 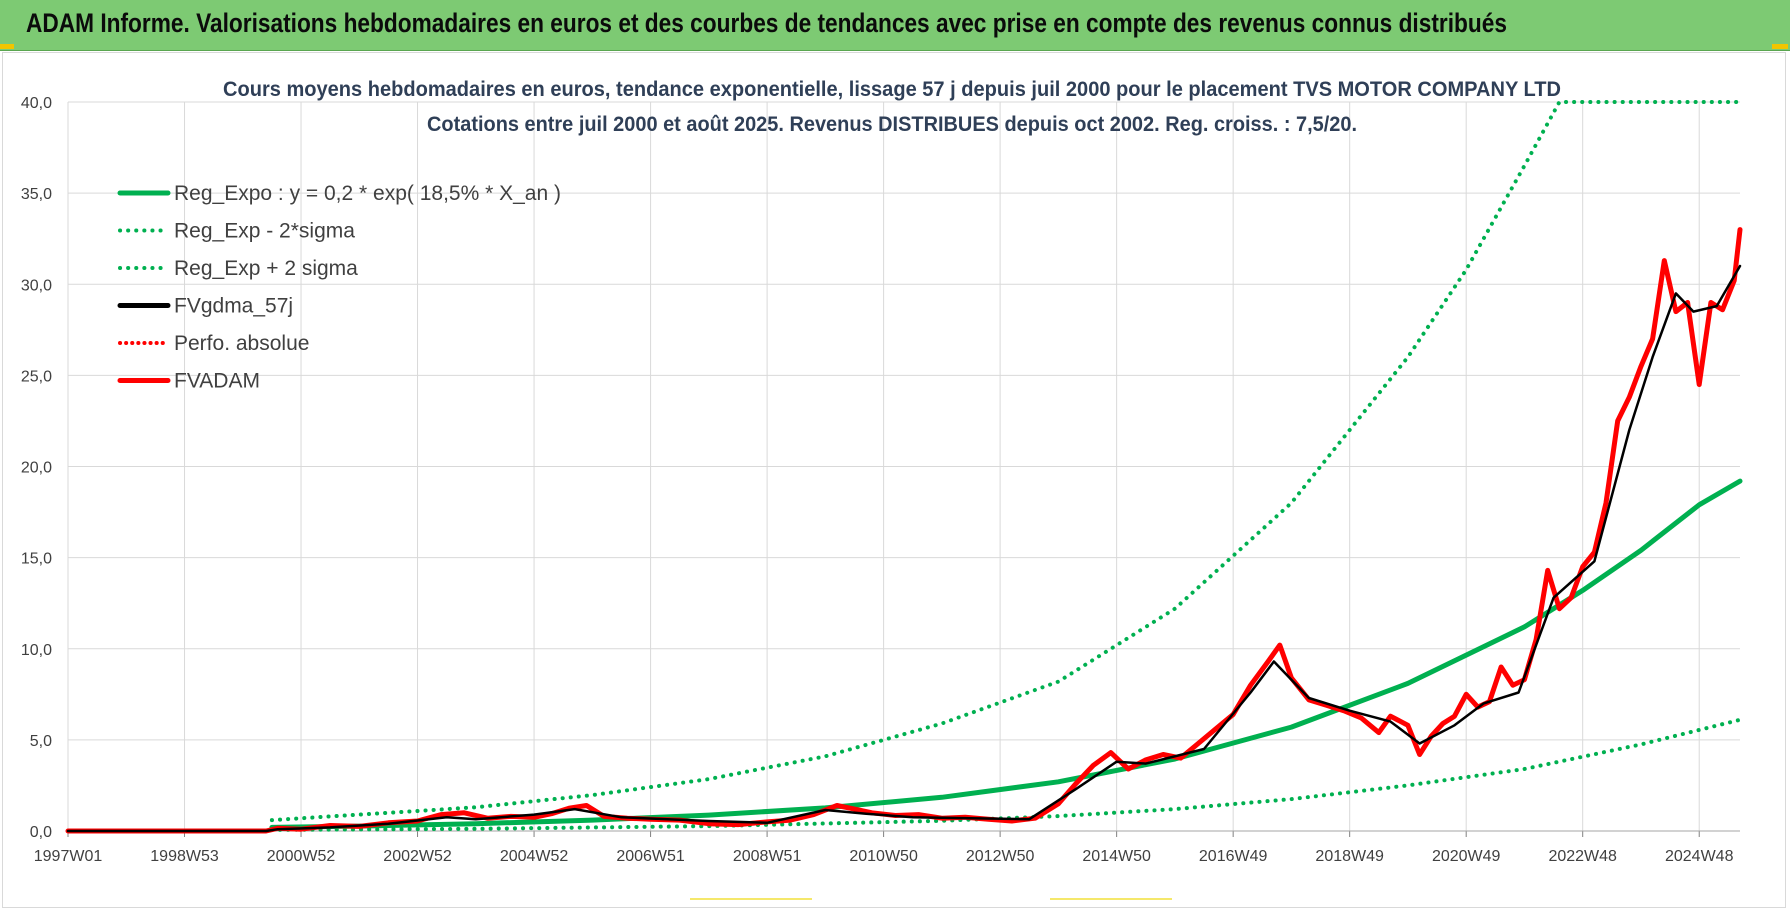 What do you see at coordinates (7, 46) in the screenshot?
I see `corner-mark-left` at bounding box center [7, 46].